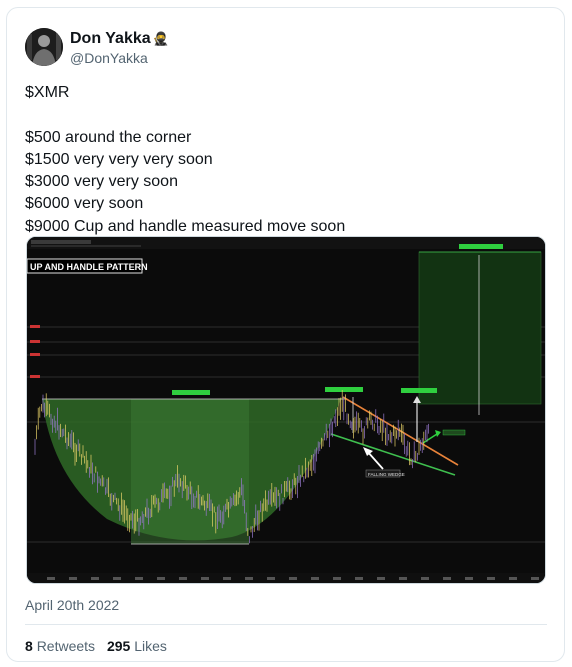  I want to click on tweet-line: $3000 very very soon, so click(101, 182).